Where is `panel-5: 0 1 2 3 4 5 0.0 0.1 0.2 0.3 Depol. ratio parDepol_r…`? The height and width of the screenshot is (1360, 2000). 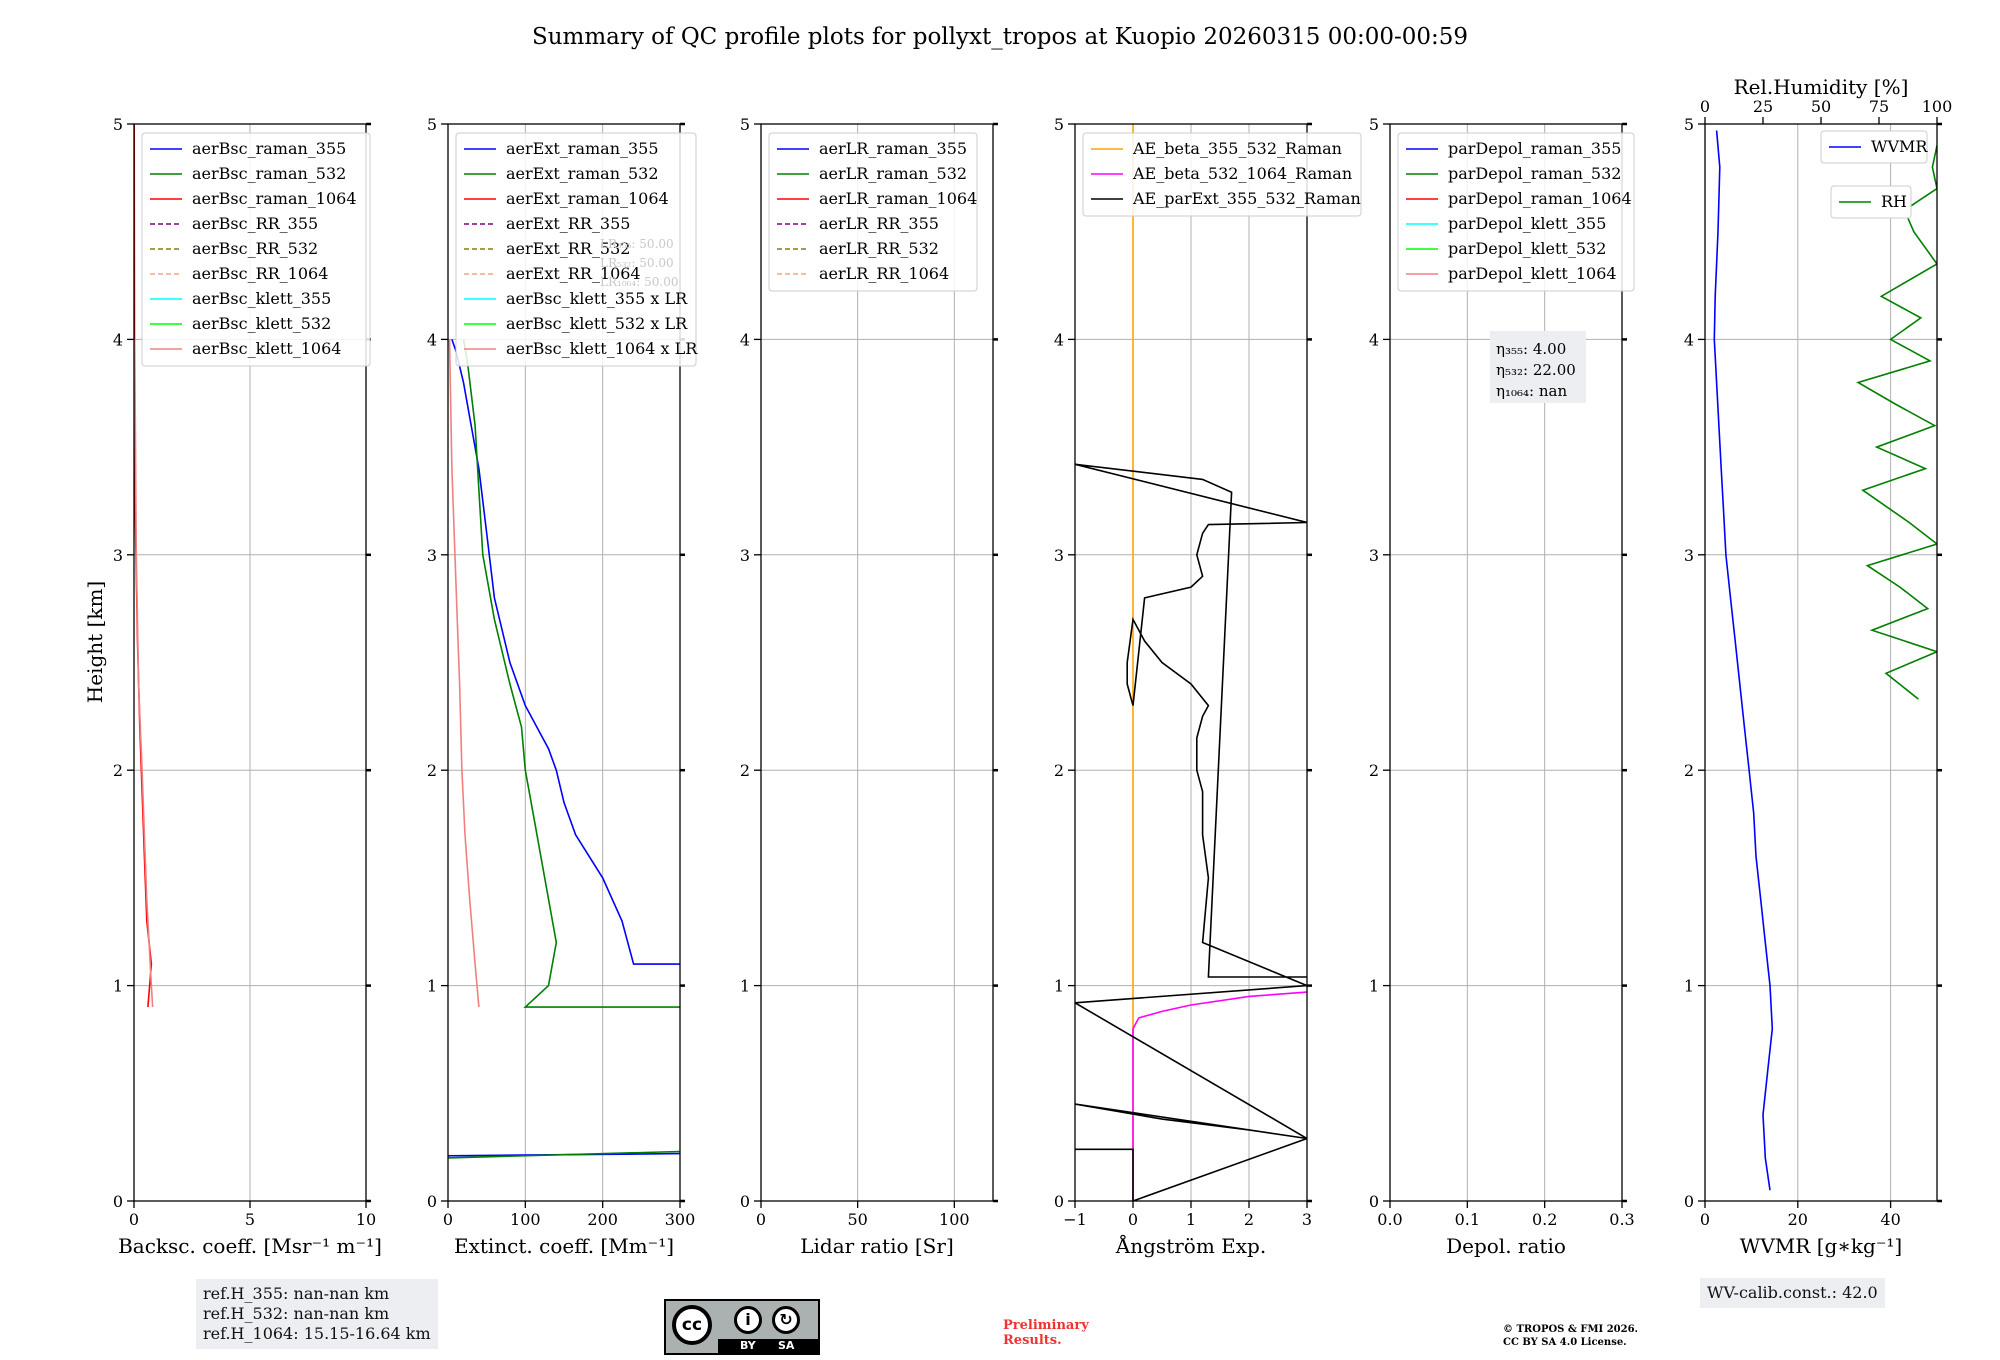
panel-5: 0 1 2 3 4 5 0.0 0.1 0.2 0.3 Depol. ratio parDepol_r… is located at coordinates (1502, 686).